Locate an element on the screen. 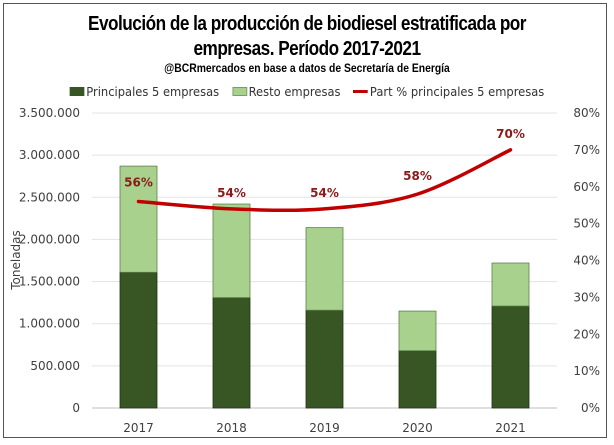  legend-item-resto: Resto empresas is located at coordinates (286, 91).